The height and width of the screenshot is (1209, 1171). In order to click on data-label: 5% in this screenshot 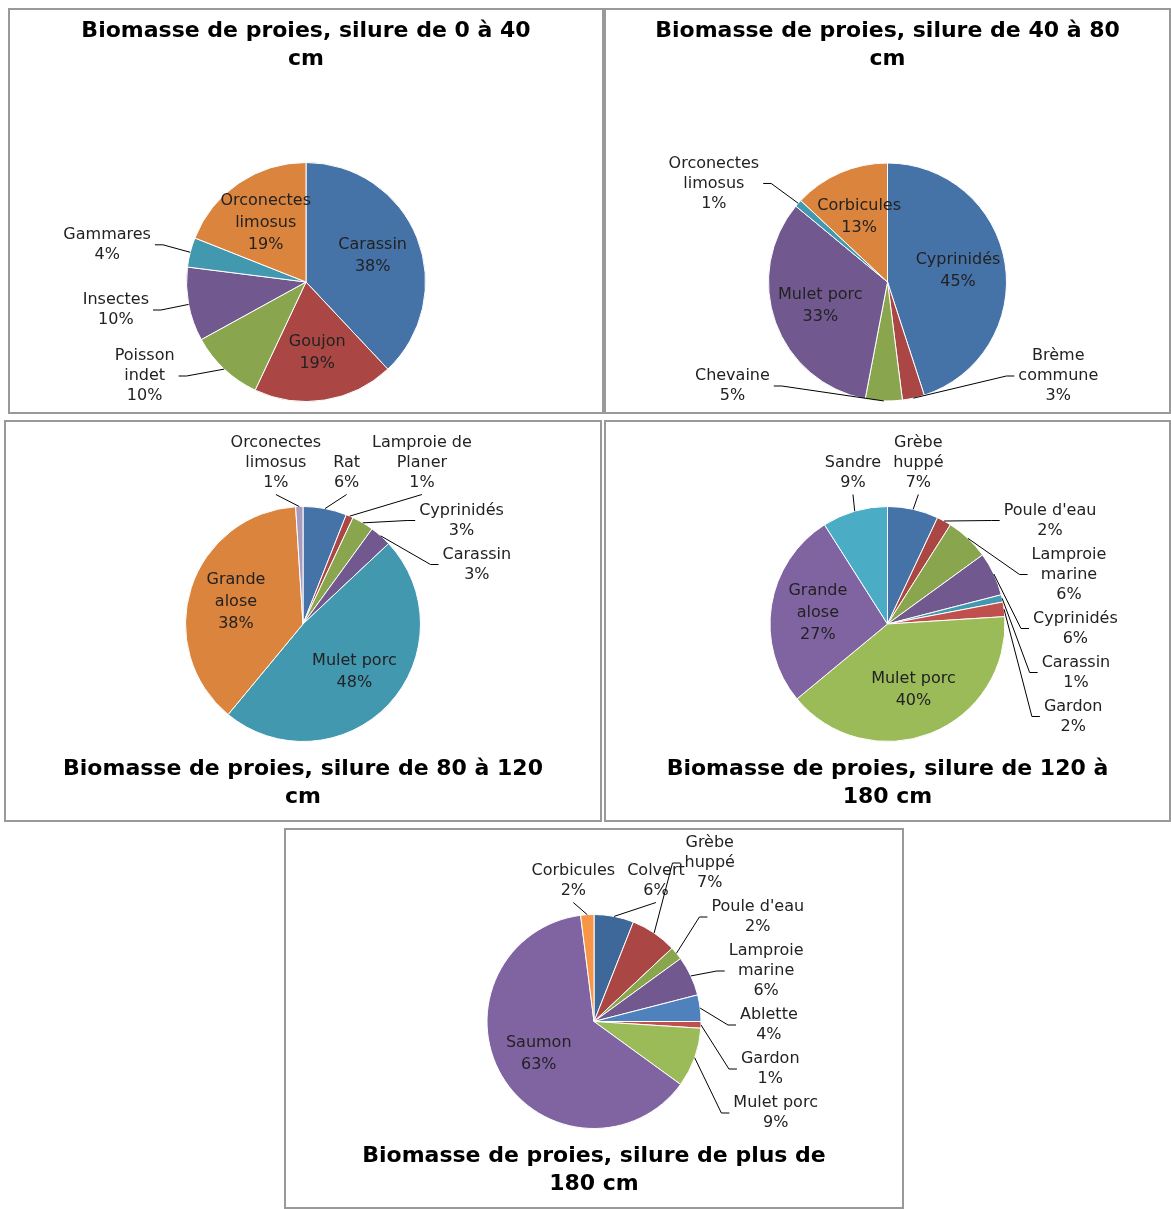, I will do `click(732, 395)`.